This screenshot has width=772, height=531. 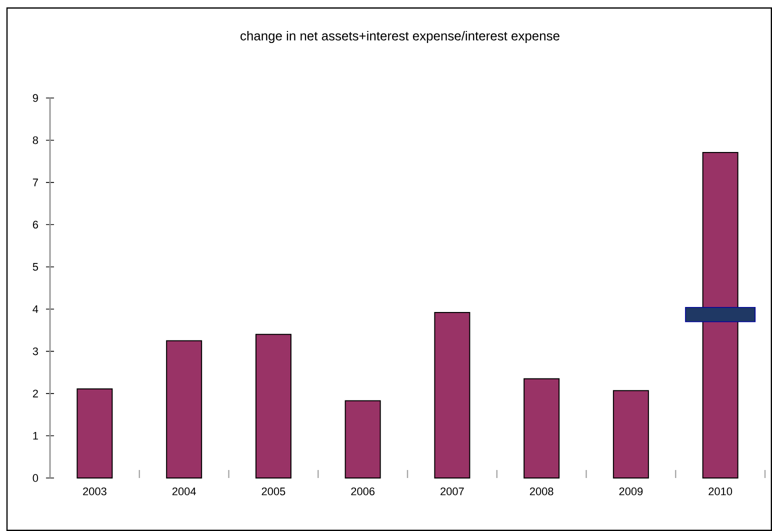 I want to click on y-tick-label: 3, so click(x=35, y=351).